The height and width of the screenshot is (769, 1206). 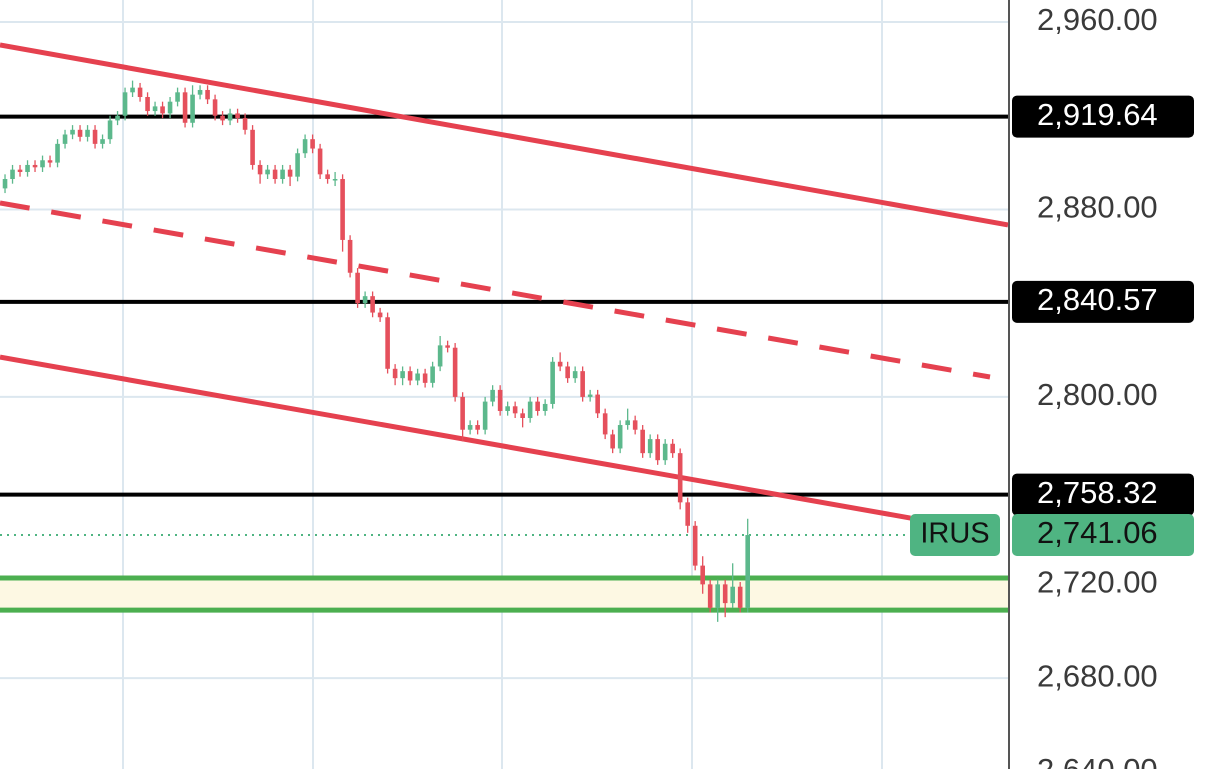 I want to click on y-tick-label: 2,640.00, so click(x=1097, y=760).